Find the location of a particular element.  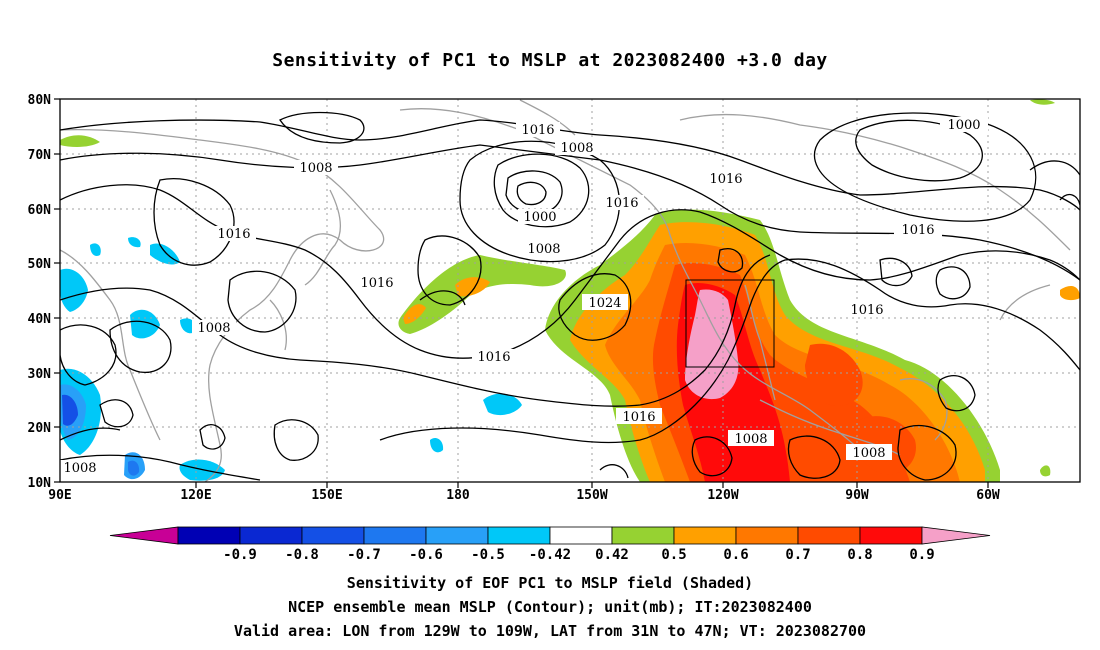

lat-tick-label: 10N is located at coordinates (40, 483).